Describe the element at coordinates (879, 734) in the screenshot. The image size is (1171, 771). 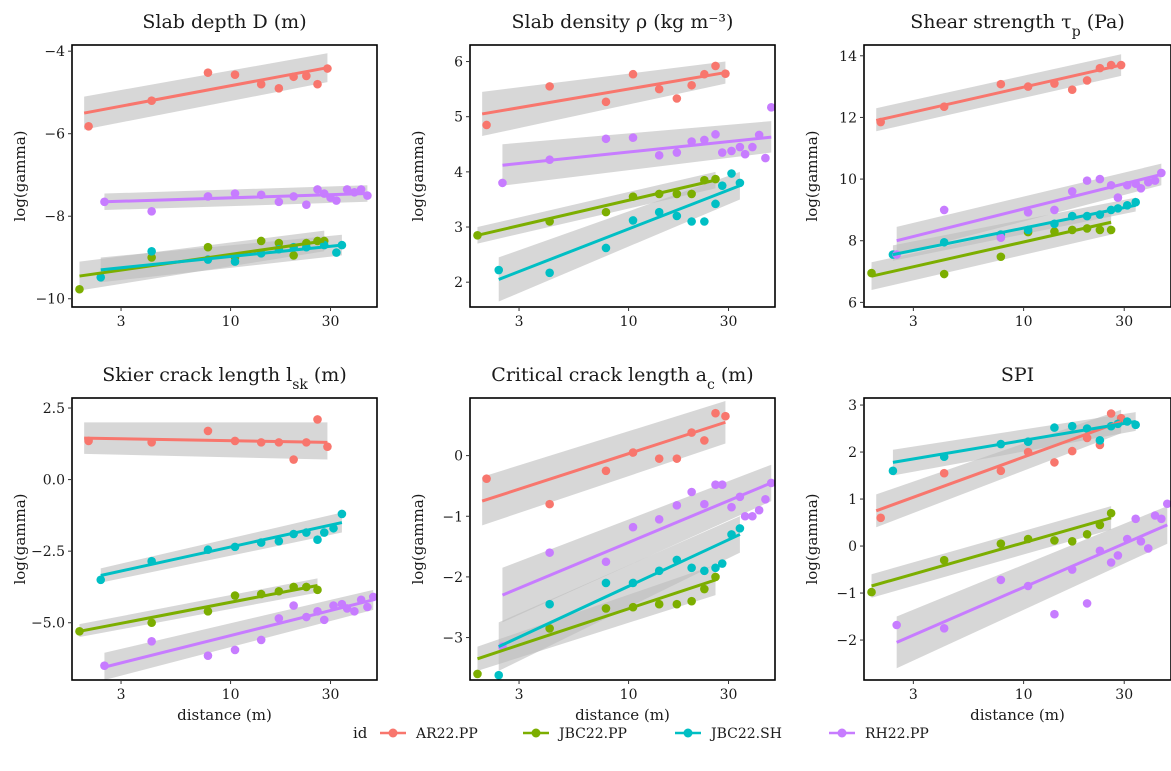
I see `legend-entry: RH22.PP` at that location.